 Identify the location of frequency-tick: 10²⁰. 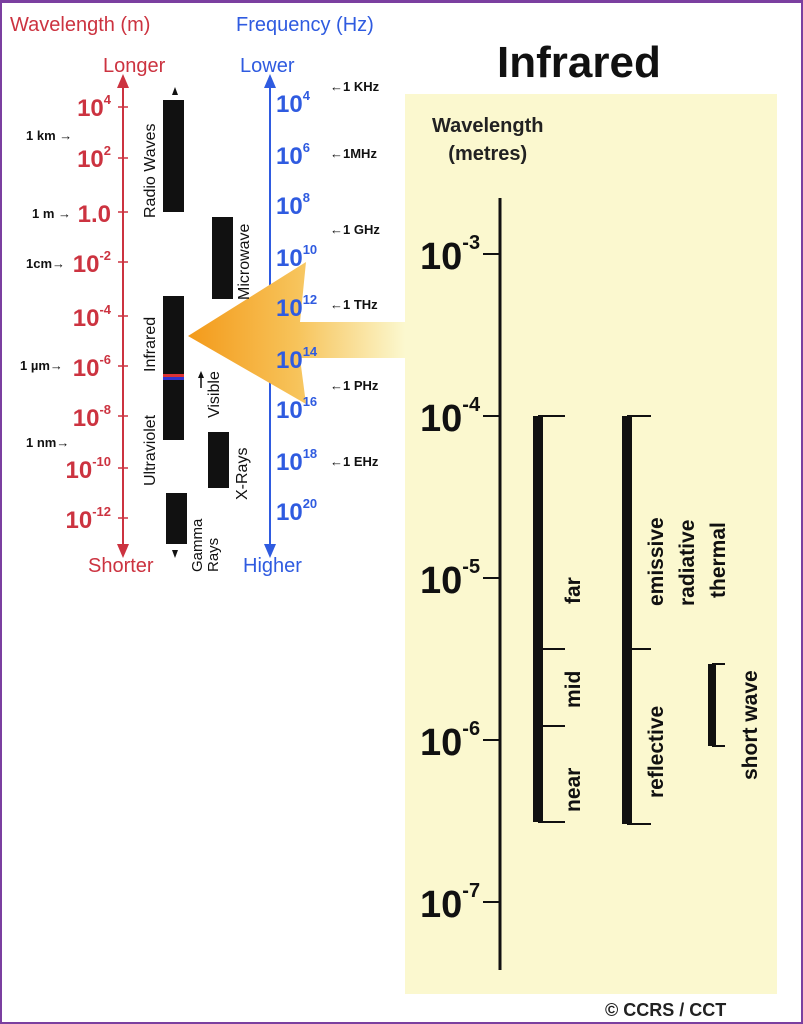
(297, 511).